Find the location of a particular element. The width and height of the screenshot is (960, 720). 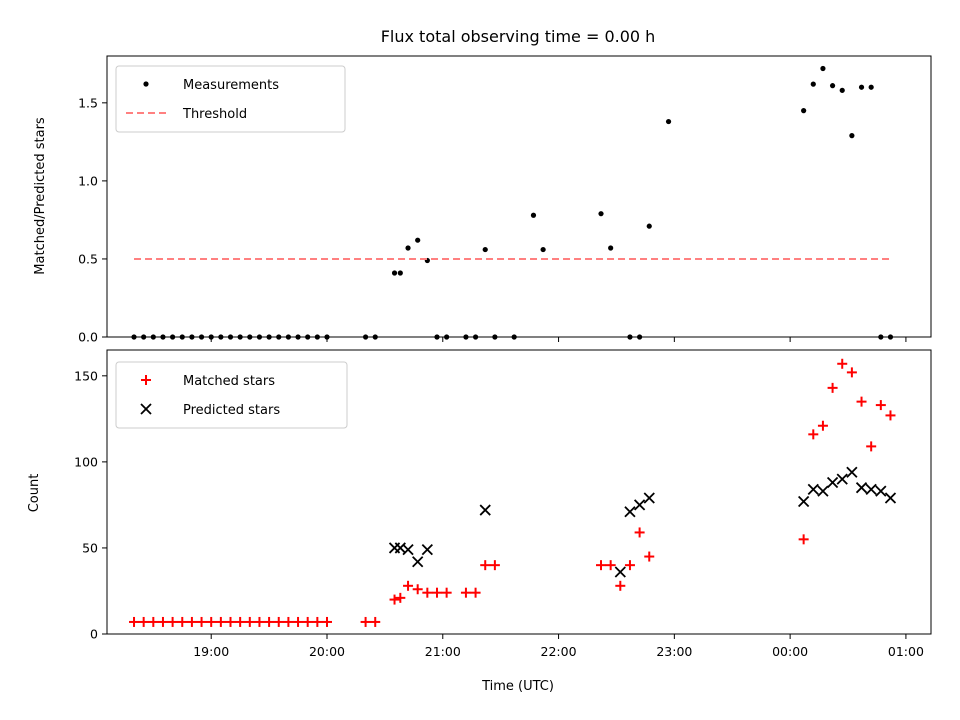

x-tick-label-0: 19:00 is located at coordinates (211, 651).